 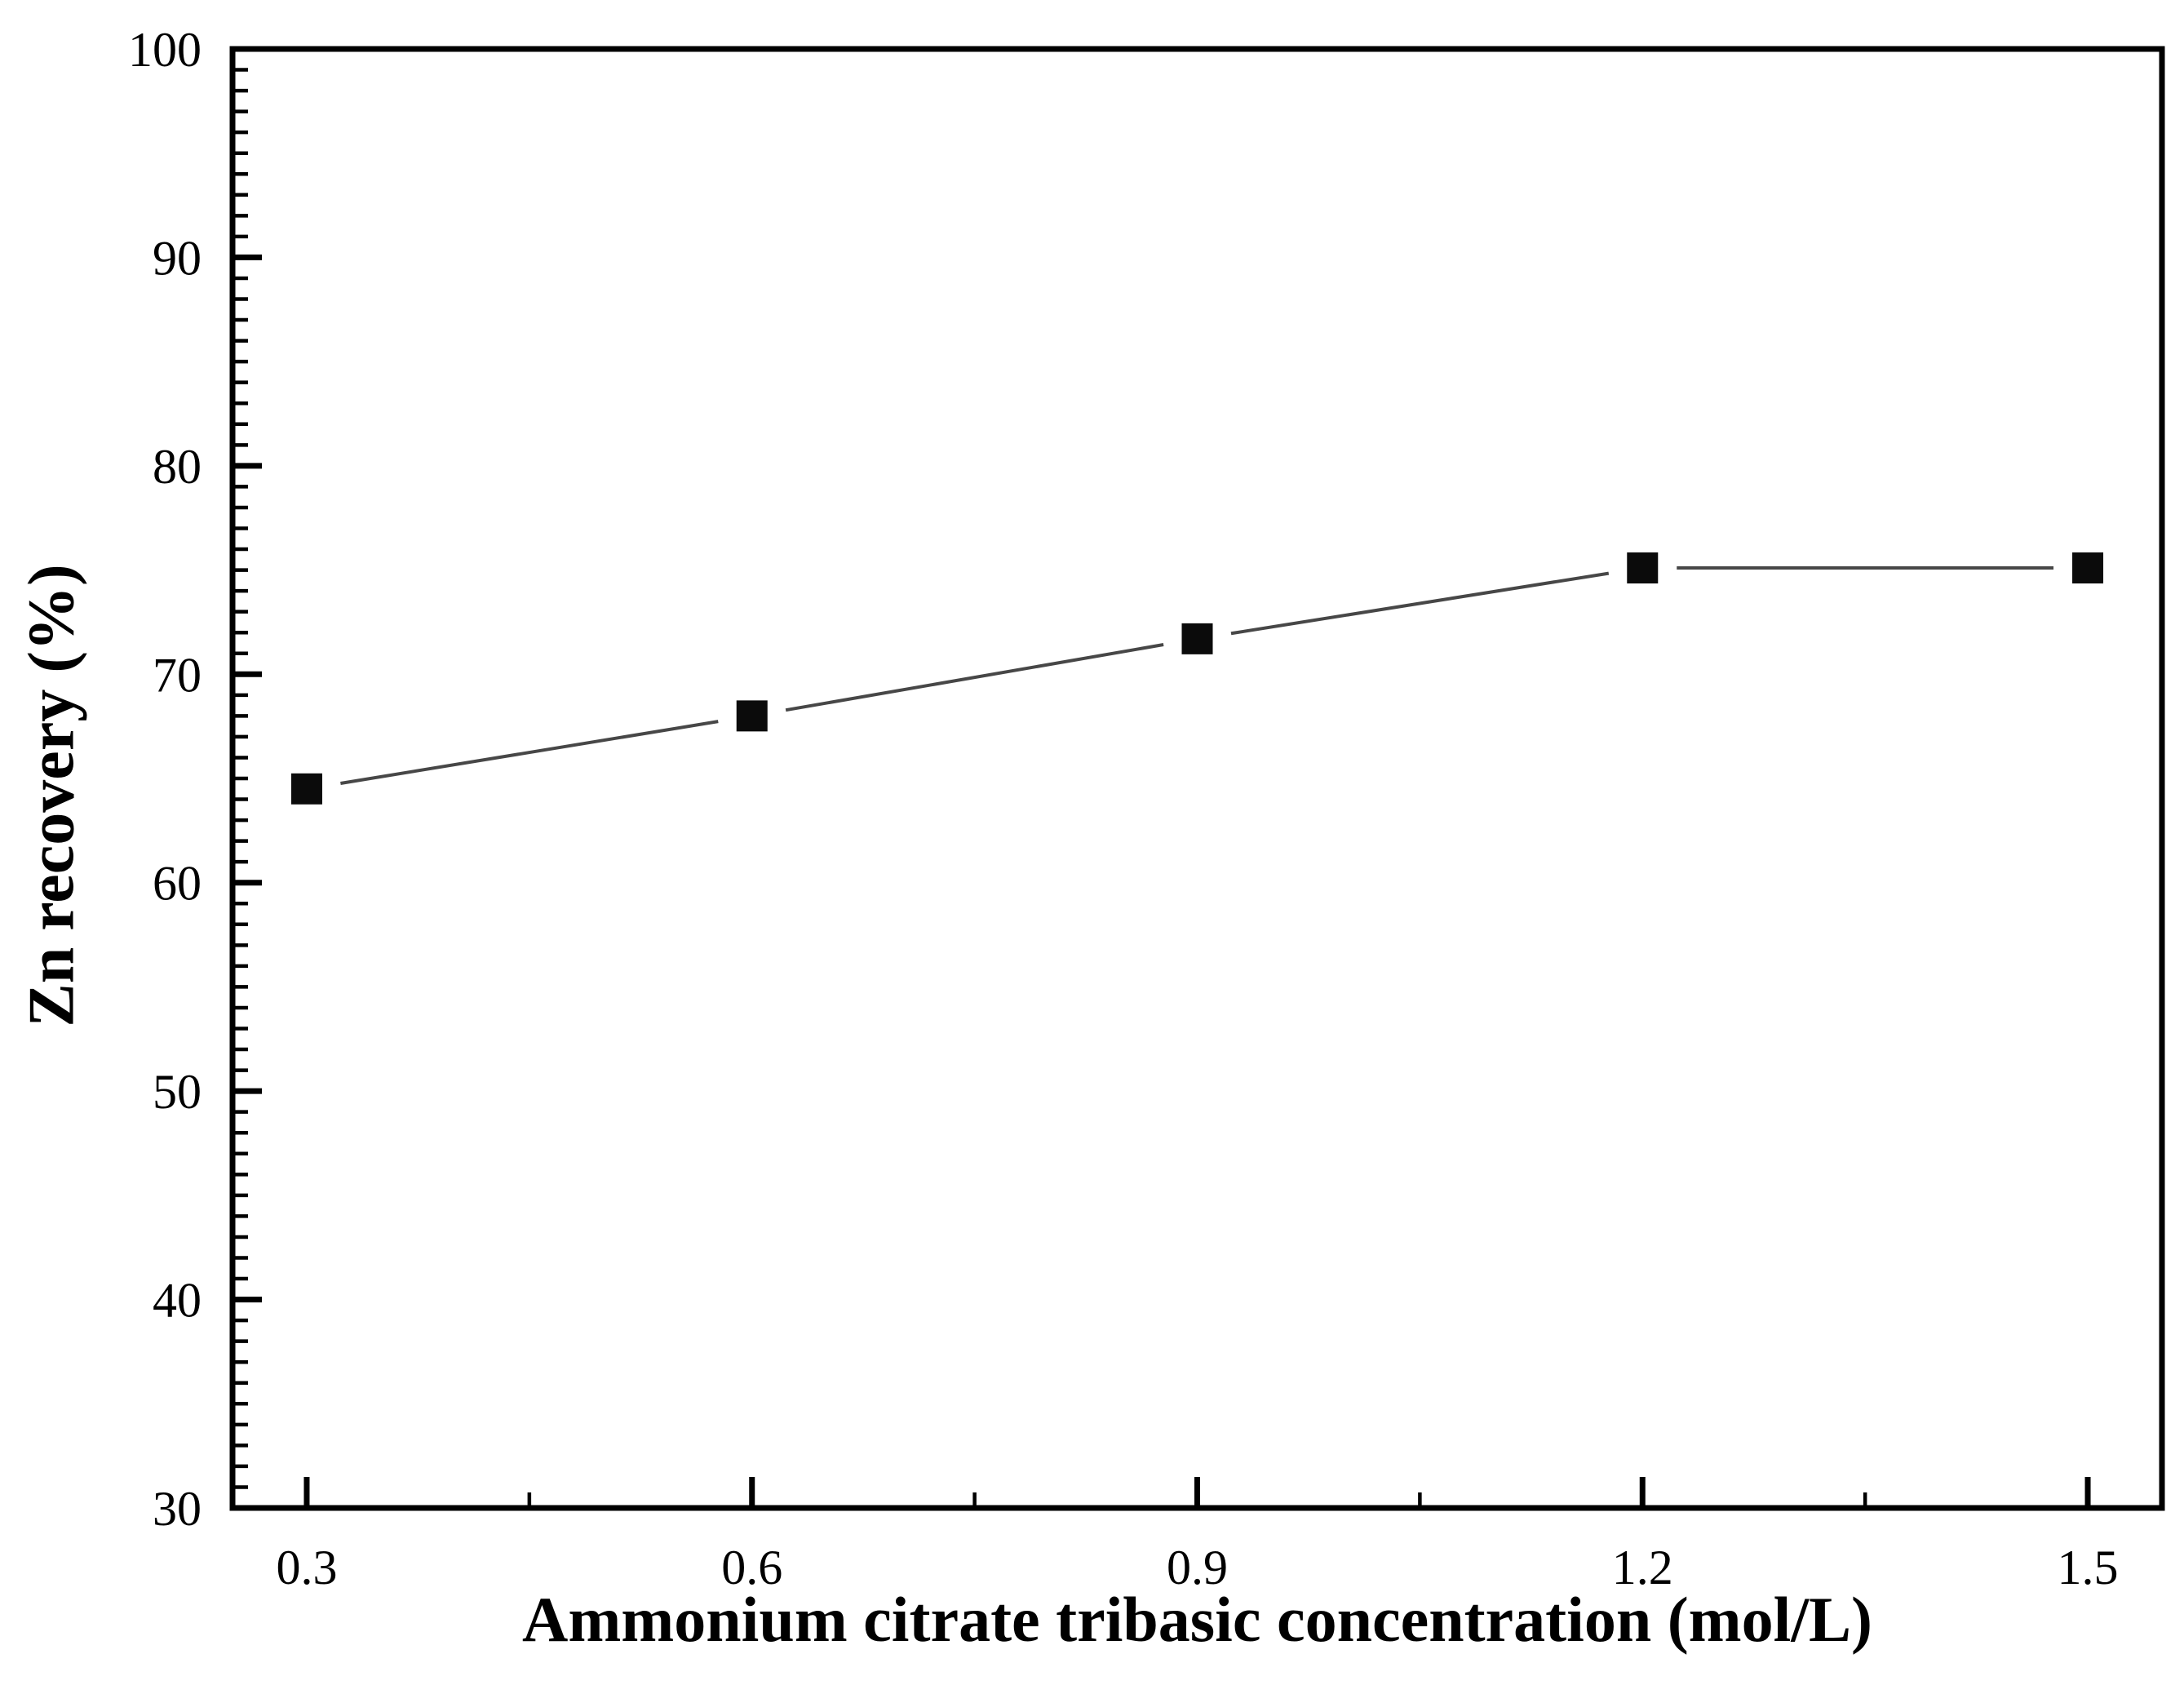 What do you see at coordinates (178, 1509) in the screenshot?
I see `y-tick-label: 30` at bounding box center [178, 1509].